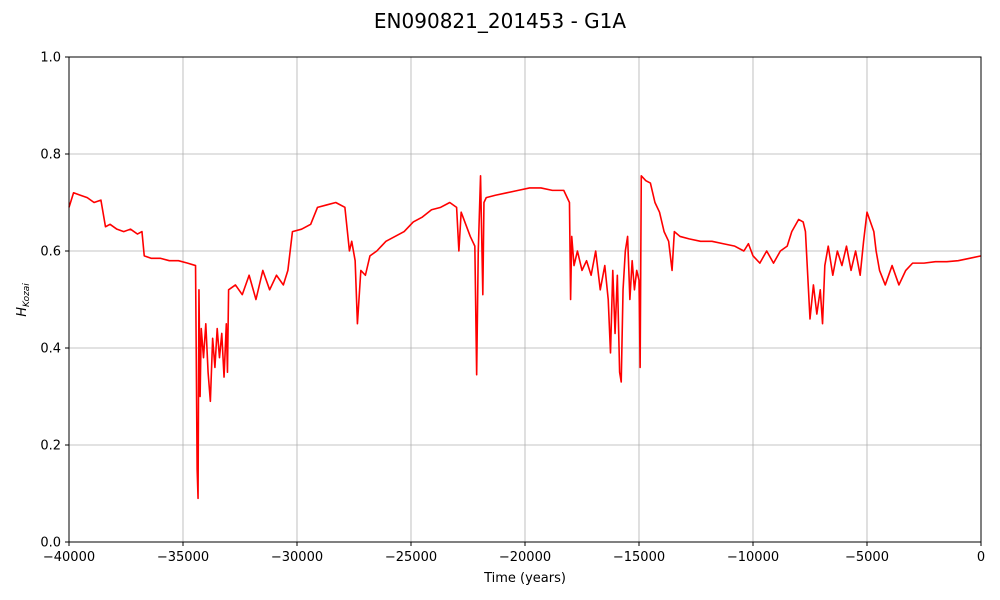  I want to click on x-tick-label: −25000, so click(411, 557).